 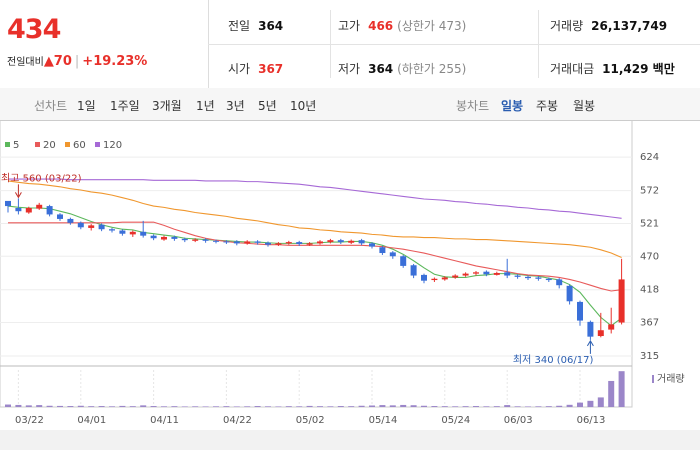 I want to click on y-tick-label: 470, so click(x=649, y=256).